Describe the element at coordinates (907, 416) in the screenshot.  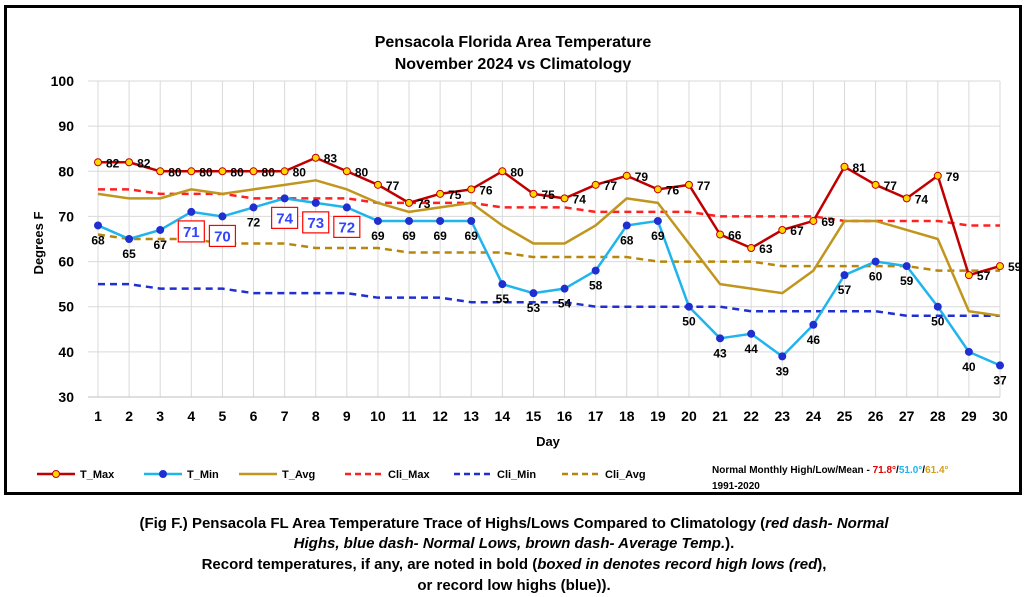
I see `x-tick-label: 27` at that location.